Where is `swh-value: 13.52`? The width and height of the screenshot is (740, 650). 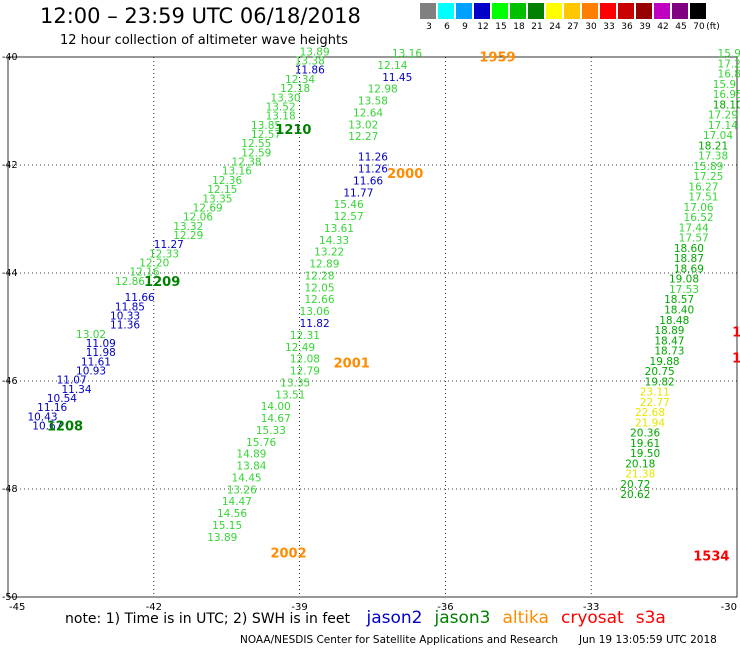 swh-value: 13.52 is located at coordinates (281, 107).